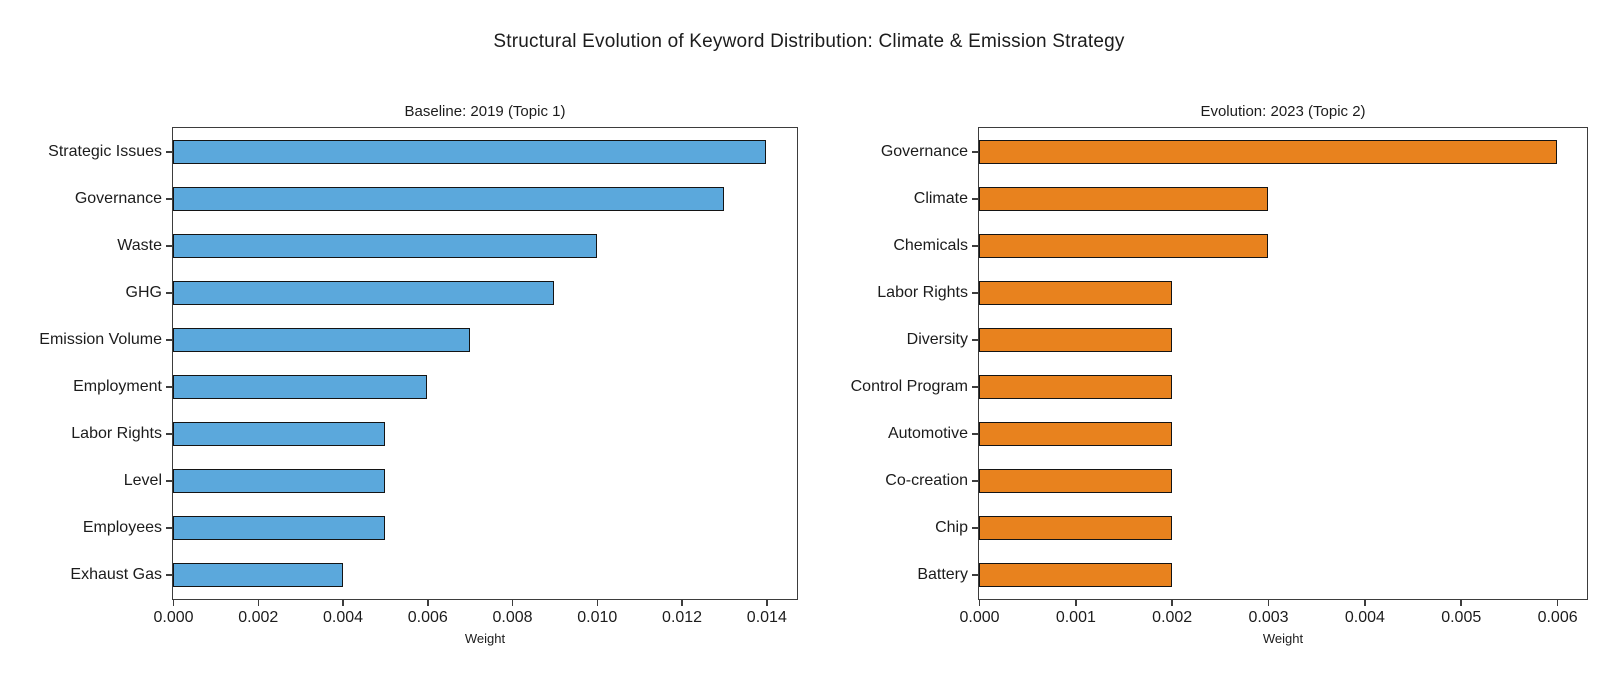 The width and height of the screenshot is (1618, 696). What do you see at coordinates (116, 574) in the screenshot?
I see `ytick-label-exhaust-gas: Exhaust Gas` at bounding box center [116, 574].